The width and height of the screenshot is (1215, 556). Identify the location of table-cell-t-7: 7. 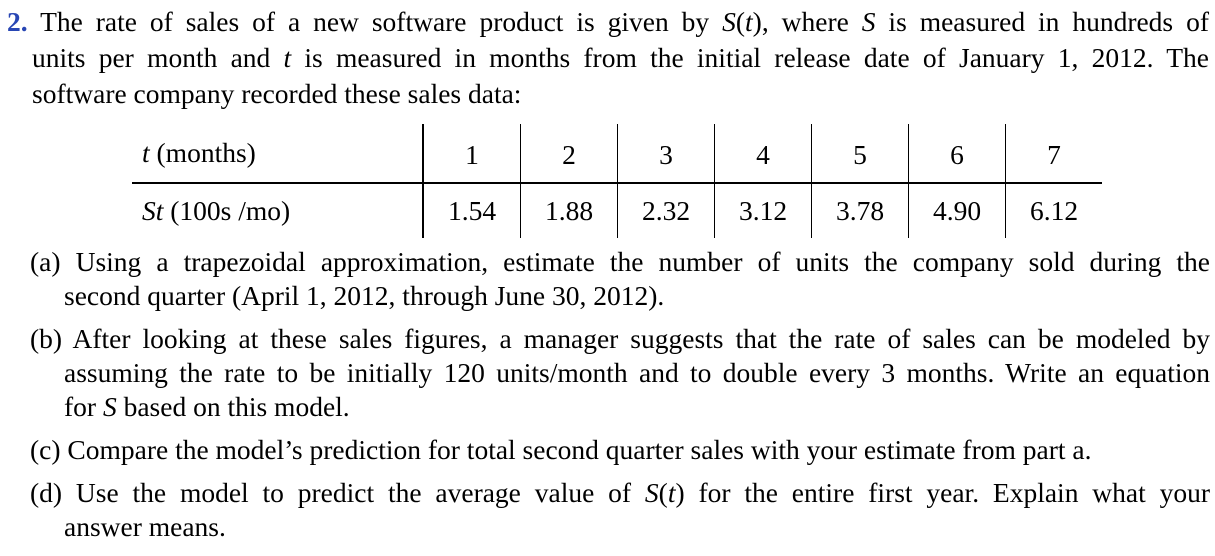
(1053, 154).